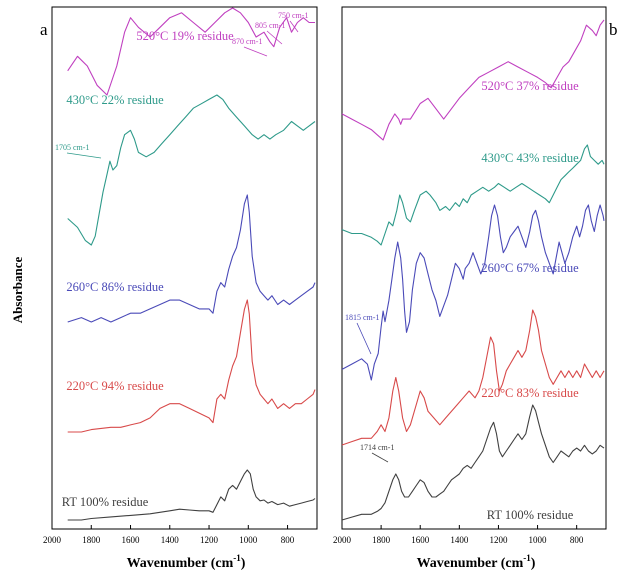  Describe the element at coordinates (185, 36) in the screenshot. I see `series-label: 520°C 19% residue` at that location.